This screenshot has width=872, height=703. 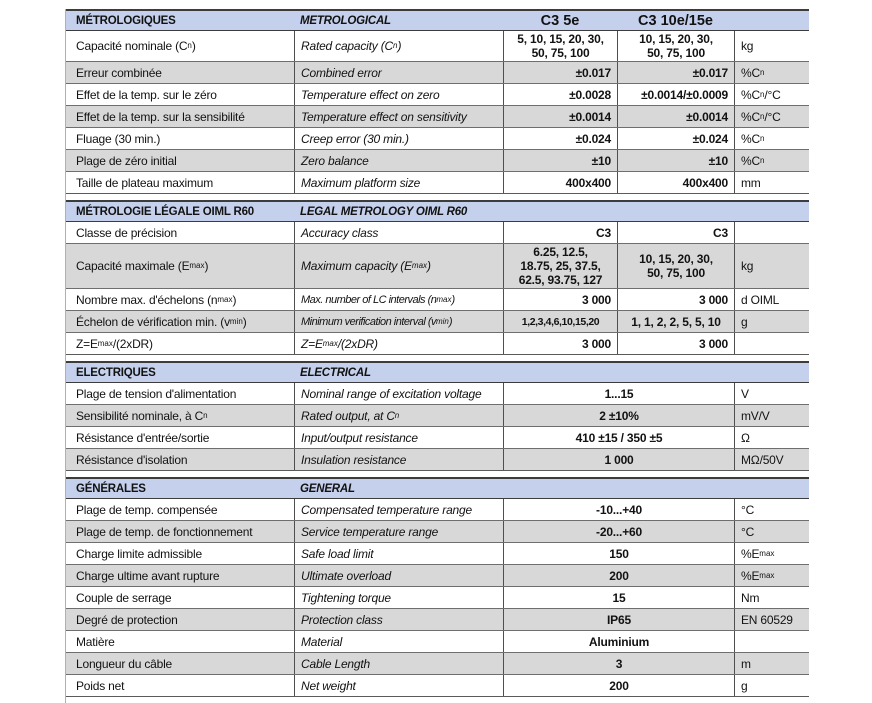 I want to click on table-row: Couple de serrage Tightening torque 15 Nm, so click(x=437, y=597).